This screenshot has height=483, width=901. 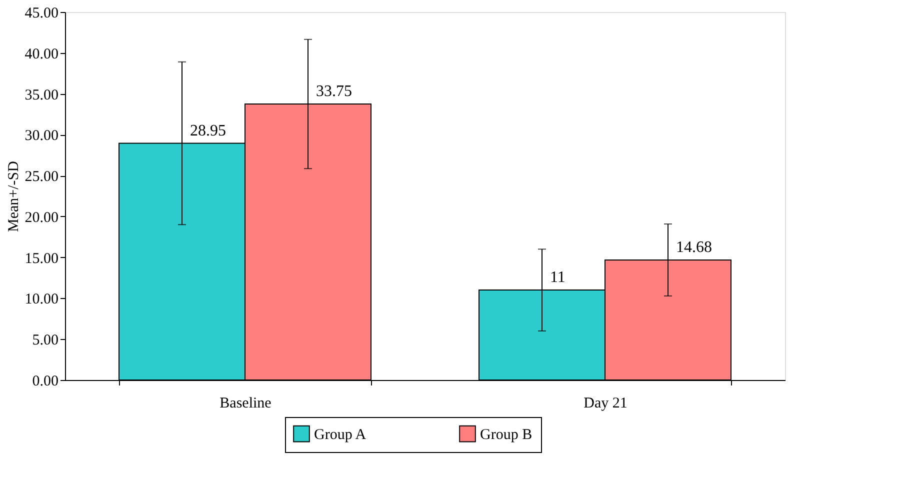 I want to click on y-tick-label: 45.00, so click(x=41, y=14).